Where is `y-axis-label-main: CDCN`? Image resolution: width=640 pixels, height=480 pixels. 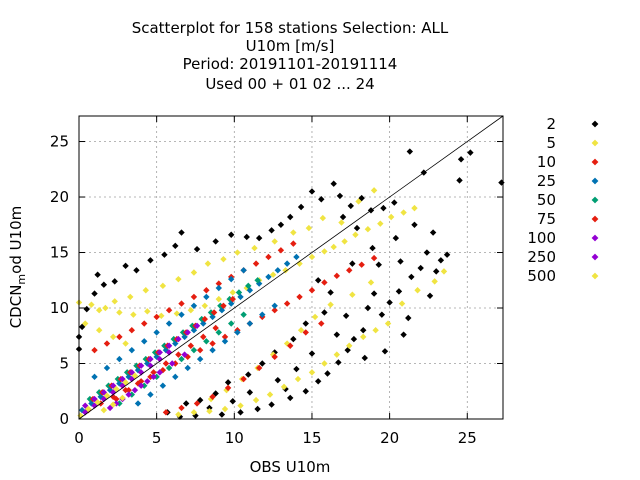 y-axis-label-main: CDCN is located at coordinates (16, 307).